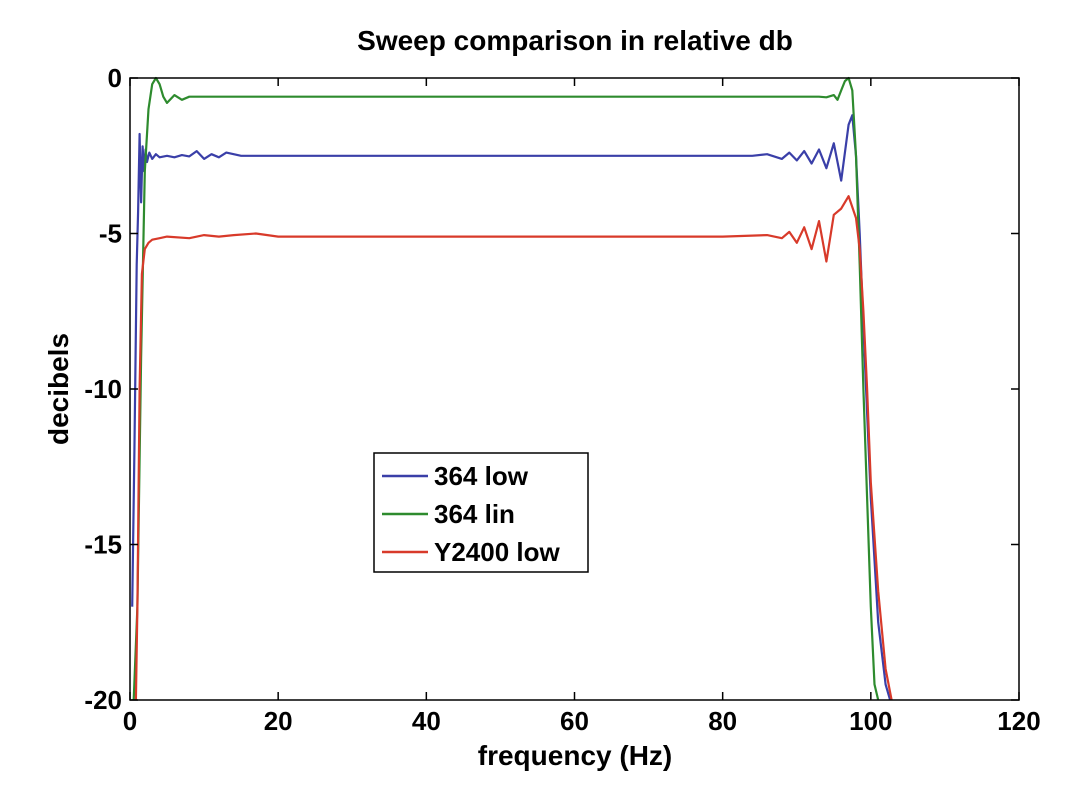 This screenshot has height=800, width=1090. What do you see at coordinates (474, 514) in the screenshot?
I see `legend-label: 364 lin` at bounding box center [474, 514].